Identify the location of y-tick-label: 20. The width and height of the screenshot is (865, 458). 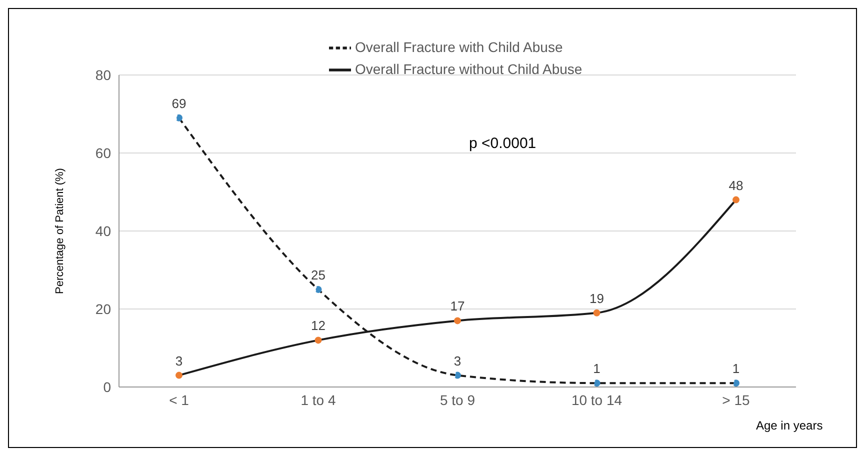
(103, 308).